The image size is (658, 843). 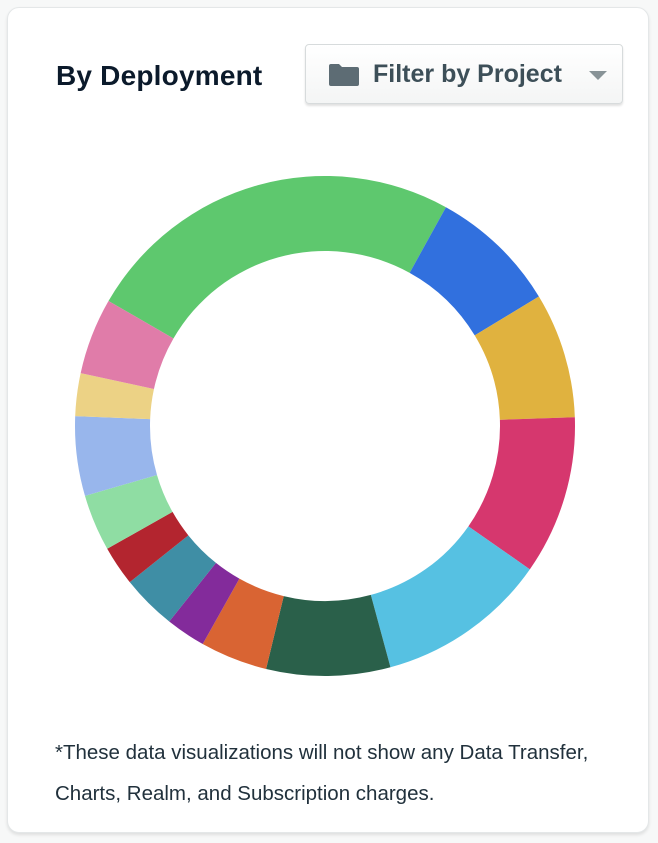 What do you see at coordinates (598, 75) in the screenshot?
I see `caret-down-icon` at bounding box center [598, 75].